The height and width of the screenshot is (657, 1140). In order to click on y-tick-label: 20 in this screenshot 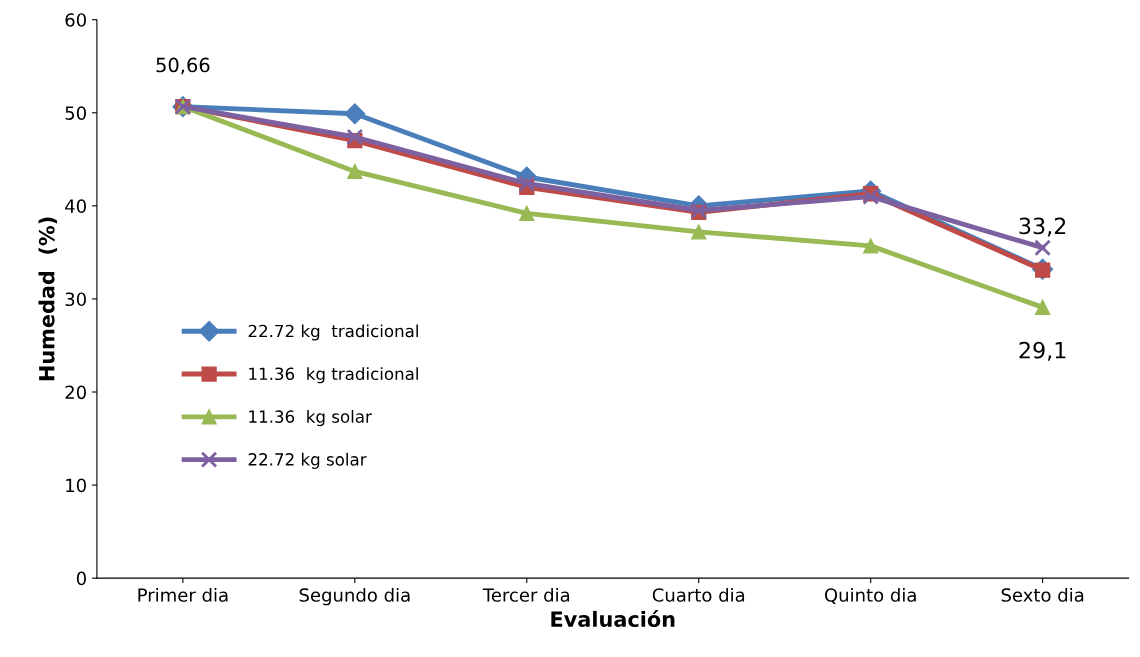, I will do `click(75, 392)`.